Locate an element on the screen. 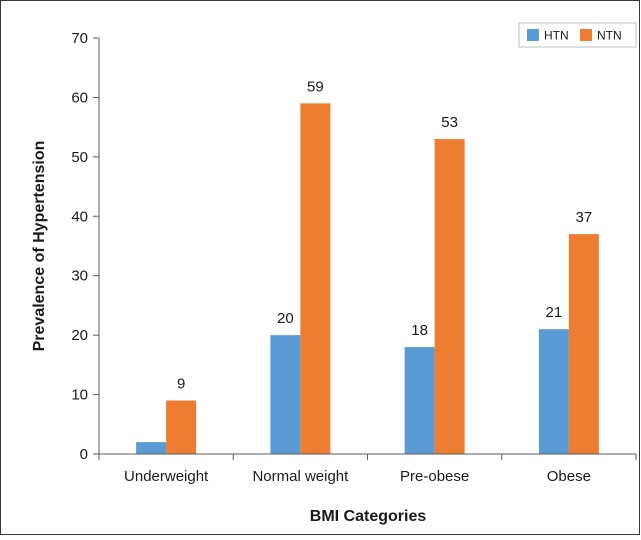  data-label-ntn: 9 is located at coordinates (181, 384).